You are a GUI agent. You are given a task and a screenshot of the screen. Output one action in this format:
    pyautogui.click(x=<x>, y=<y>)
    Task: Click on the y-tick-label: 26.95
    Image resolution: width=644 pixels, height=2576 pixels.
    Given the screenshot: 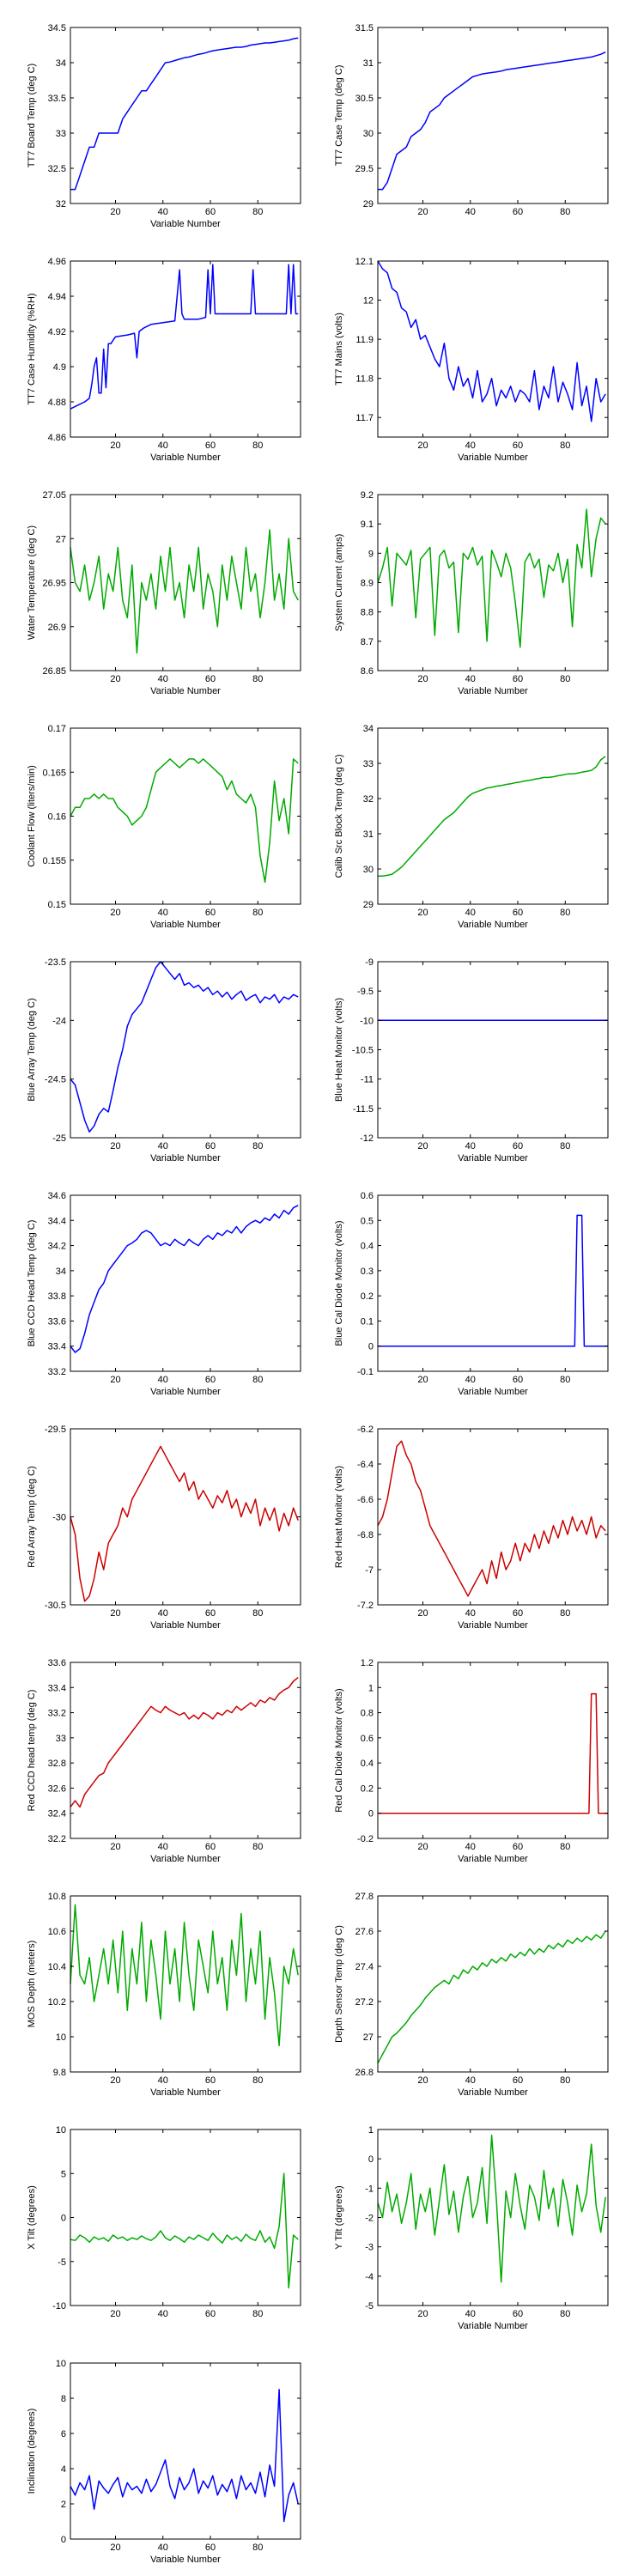 What is the action you would take?
    pyautogui.click(x=54, y=584)
    